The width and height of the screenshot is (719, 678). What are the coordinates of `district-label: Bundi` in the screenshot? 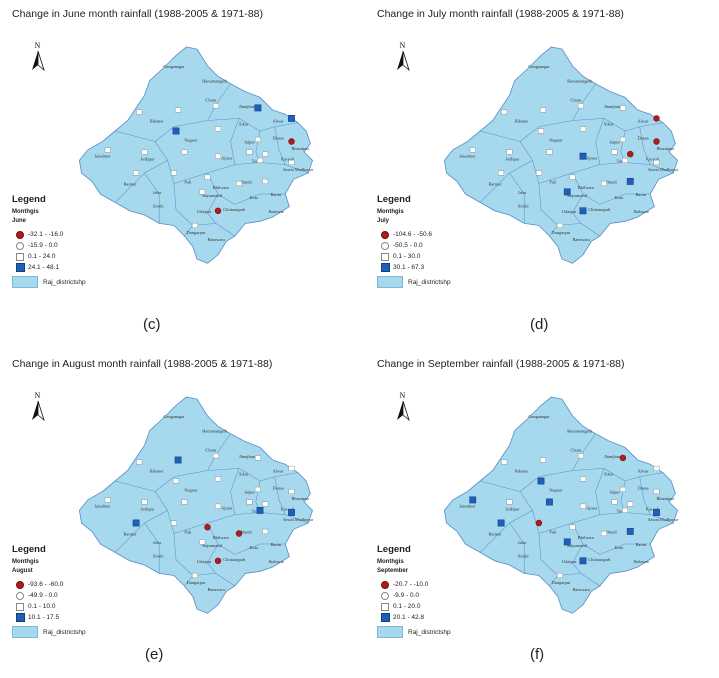 It's located at (247, 182).